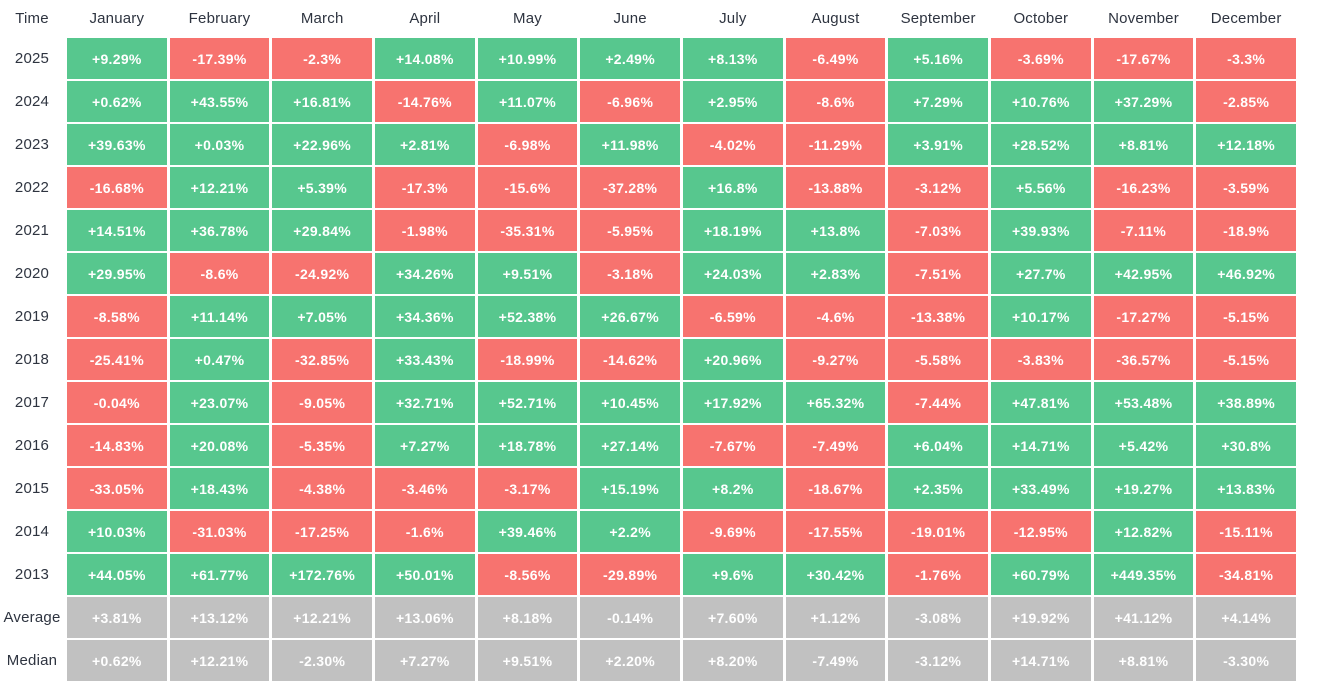 Image resolution: width=1320 pixels, height=695 pixels. Describe the element at coordinates (527, 574) in the screenshot. I see `return-cell: -8.56%` at that location.